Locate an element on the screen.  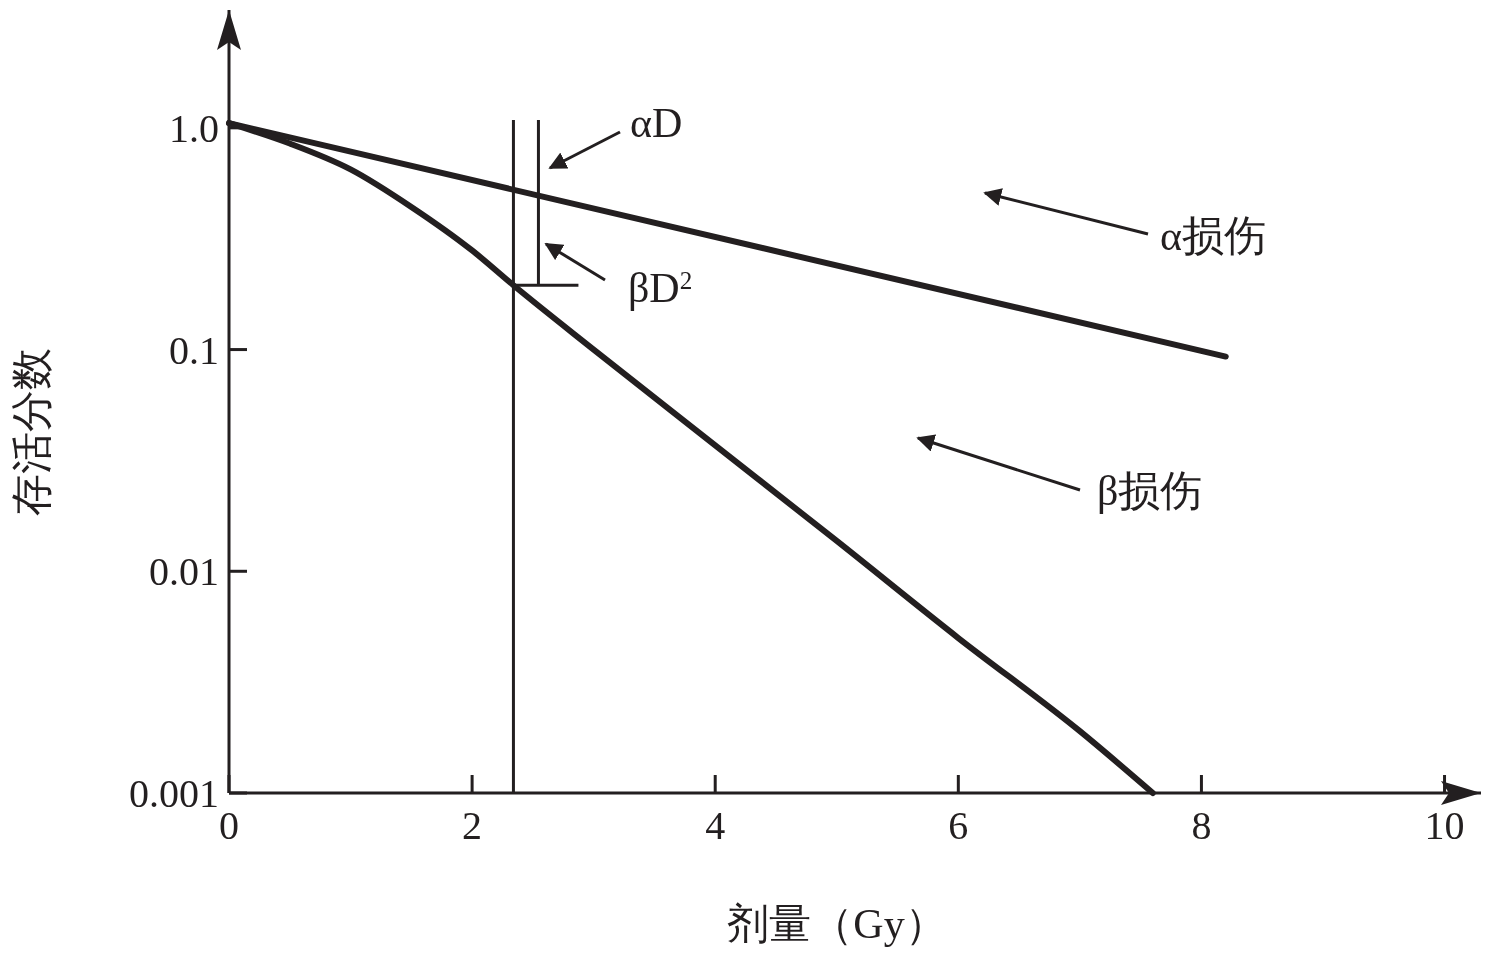
annotation: αD is located at coordinates (656, 123).